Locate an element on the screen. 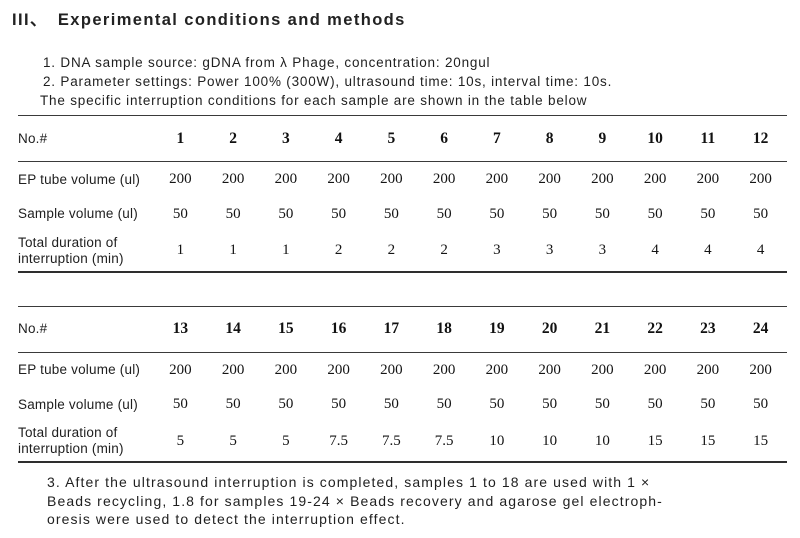 This screenshot has height=538, width=800. column-header: 16 is located at coordinates (338, 328).